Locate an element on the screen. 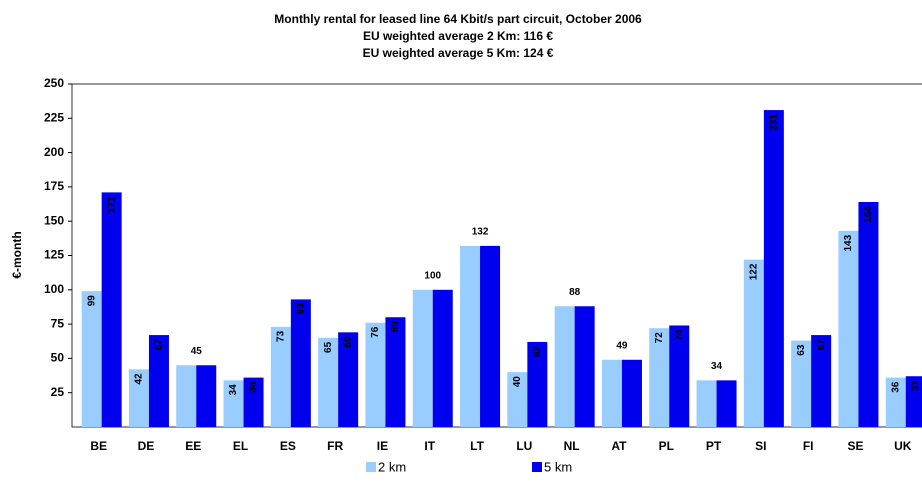  x-tick-label: EE is located at coordinates (193, 446).